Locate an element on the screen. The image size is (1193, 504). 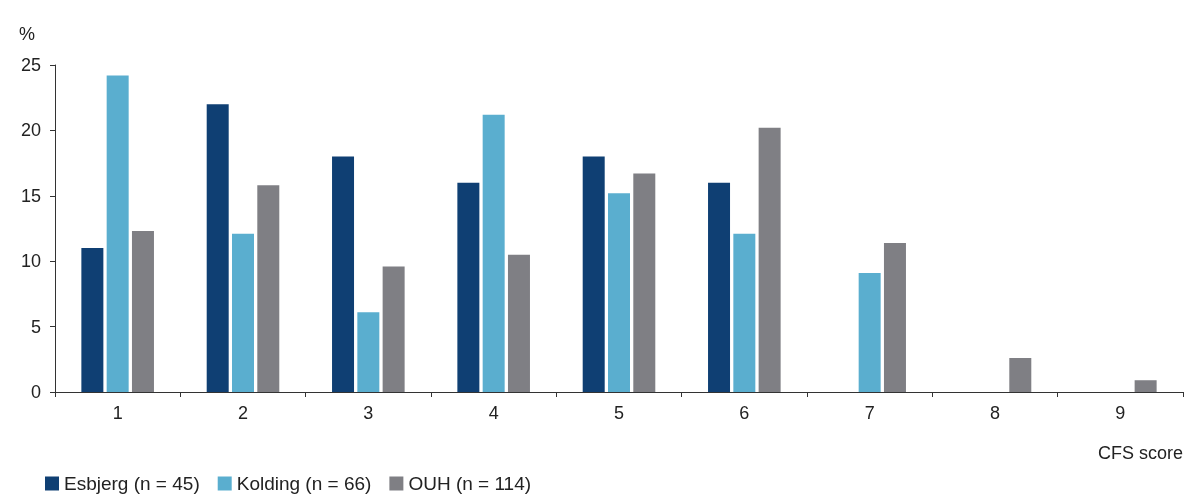
y-tick-label: 0 is located at coordinates (35, 392).